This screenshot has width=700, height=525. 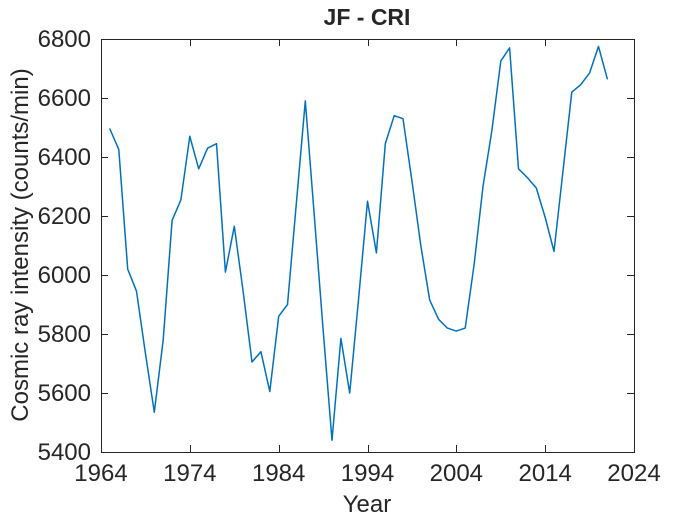 I want to click on y-tick-label: 6800, so click(x=64, y=39).